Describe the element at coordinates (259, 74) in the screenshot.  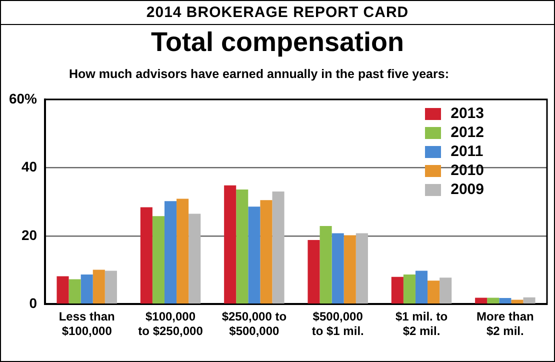
I see `text: How much advisors have earned annually in the past five years:` at that location.